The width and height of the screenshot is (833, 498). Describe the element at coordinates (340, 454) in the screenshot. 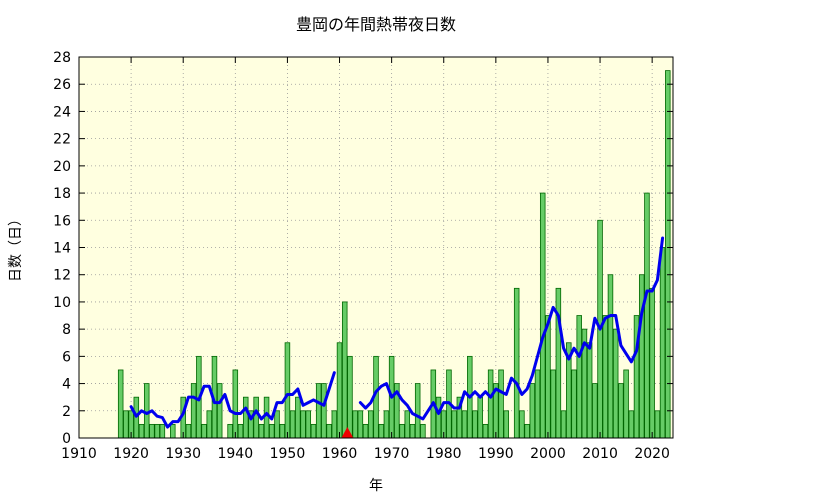

I see `x-tick-label: 1960` at that location.